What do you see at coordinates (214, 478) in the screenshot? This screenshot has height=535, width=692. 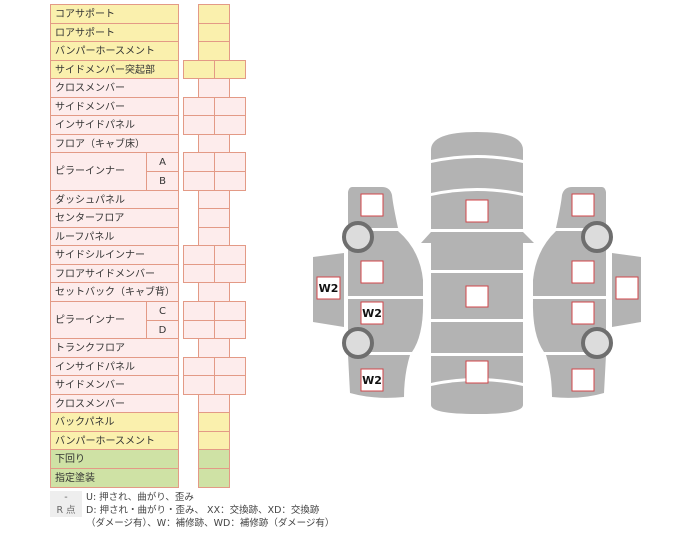 I see `input-cell` at bounding box center [214, 478].